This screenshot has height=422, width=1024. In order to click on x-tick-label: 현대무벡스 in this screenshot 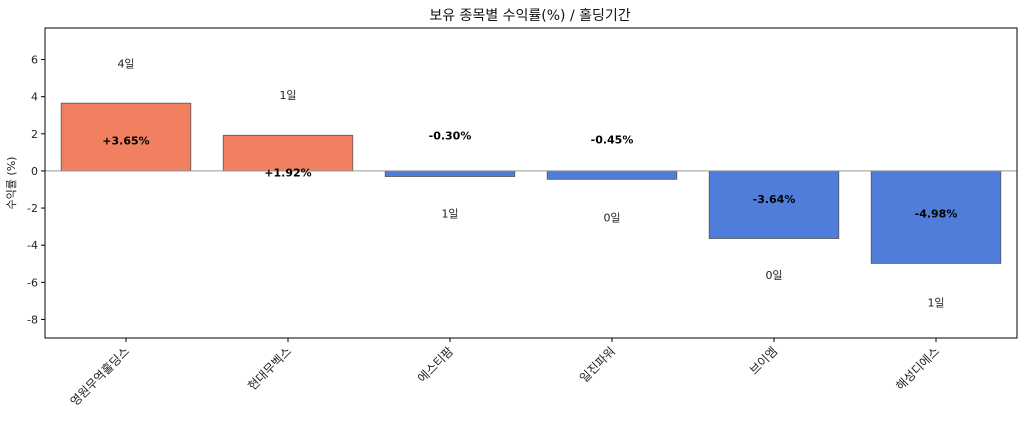, I will do `click(269, 368)`.